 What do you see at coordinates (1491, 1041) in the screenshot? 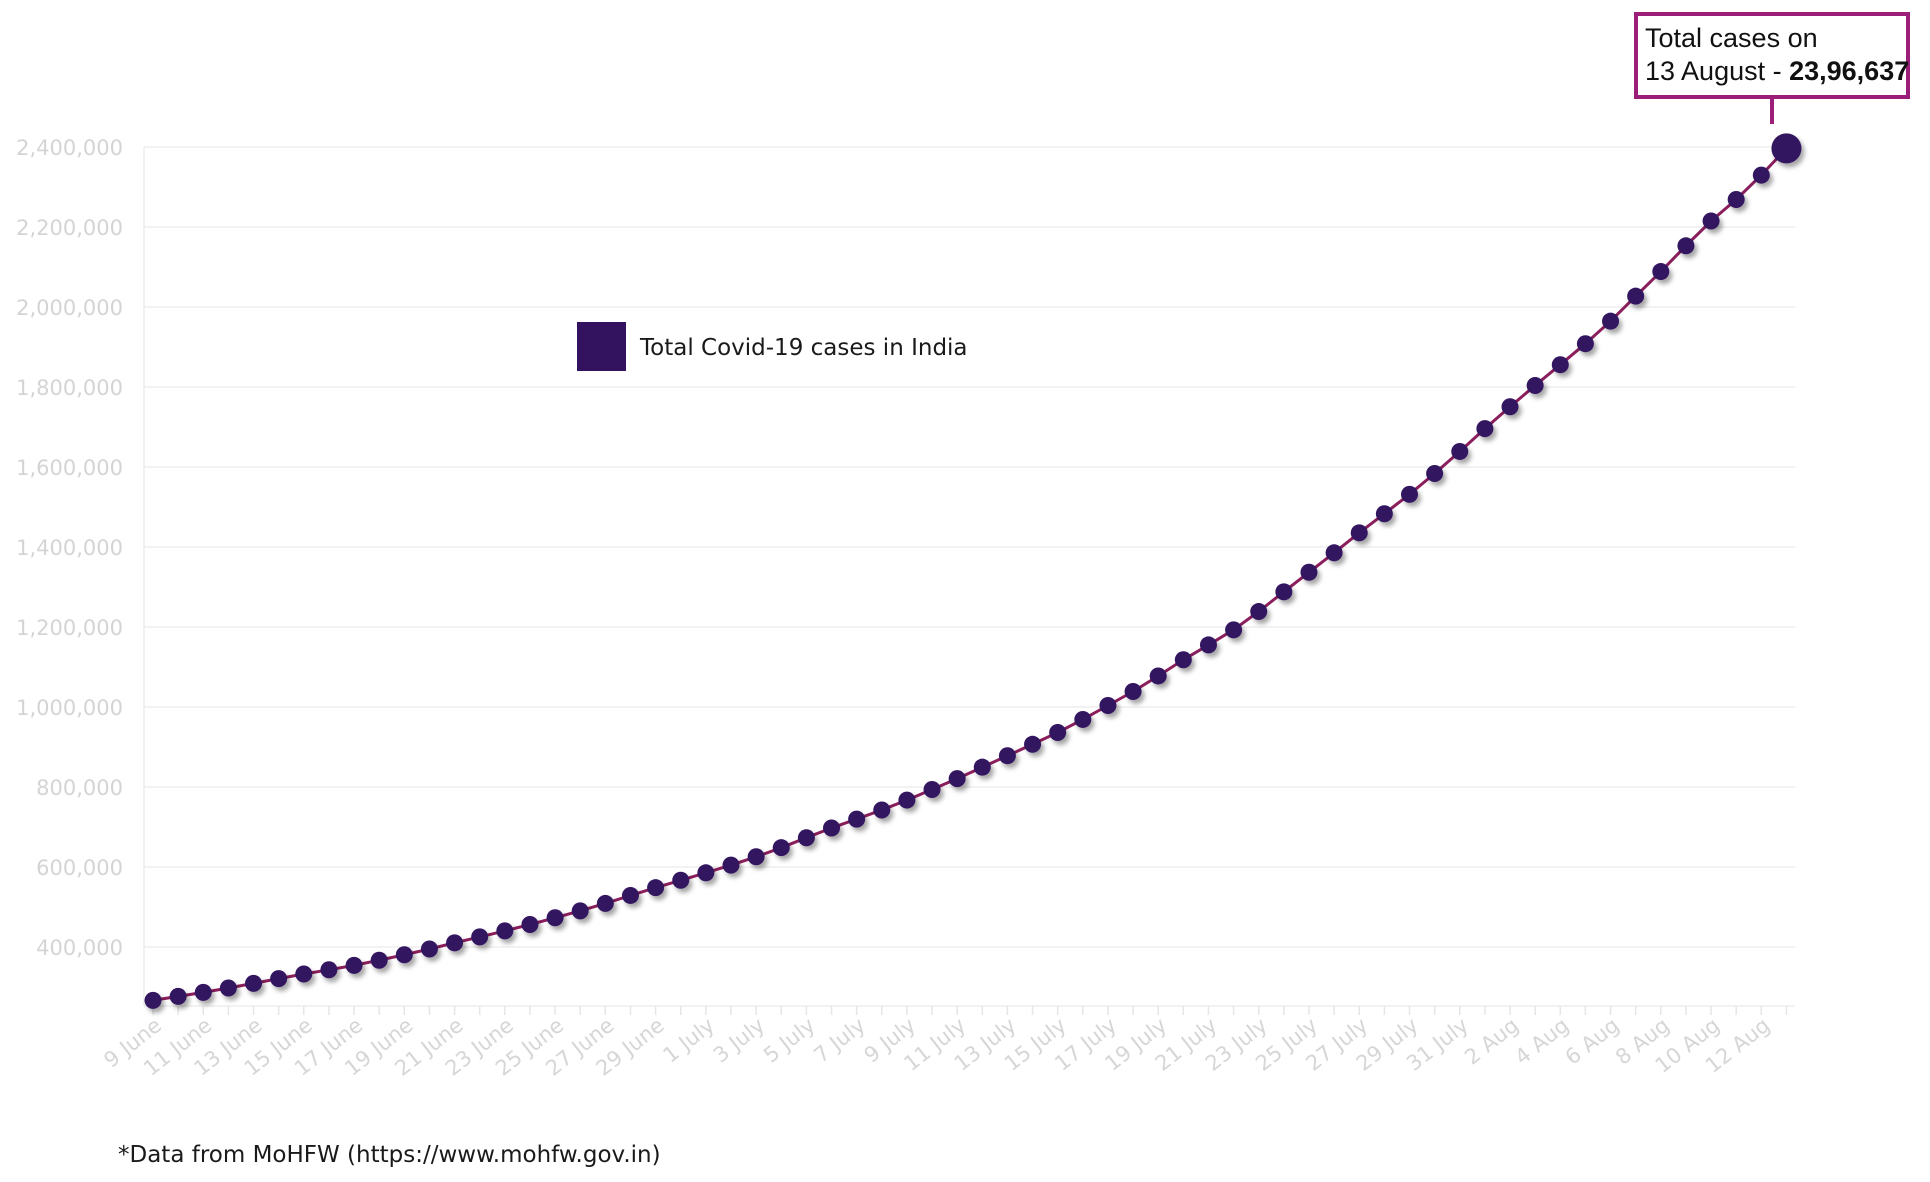
I see `x-tick-label: 2 Aug` at bounding box center [1491, 1041].